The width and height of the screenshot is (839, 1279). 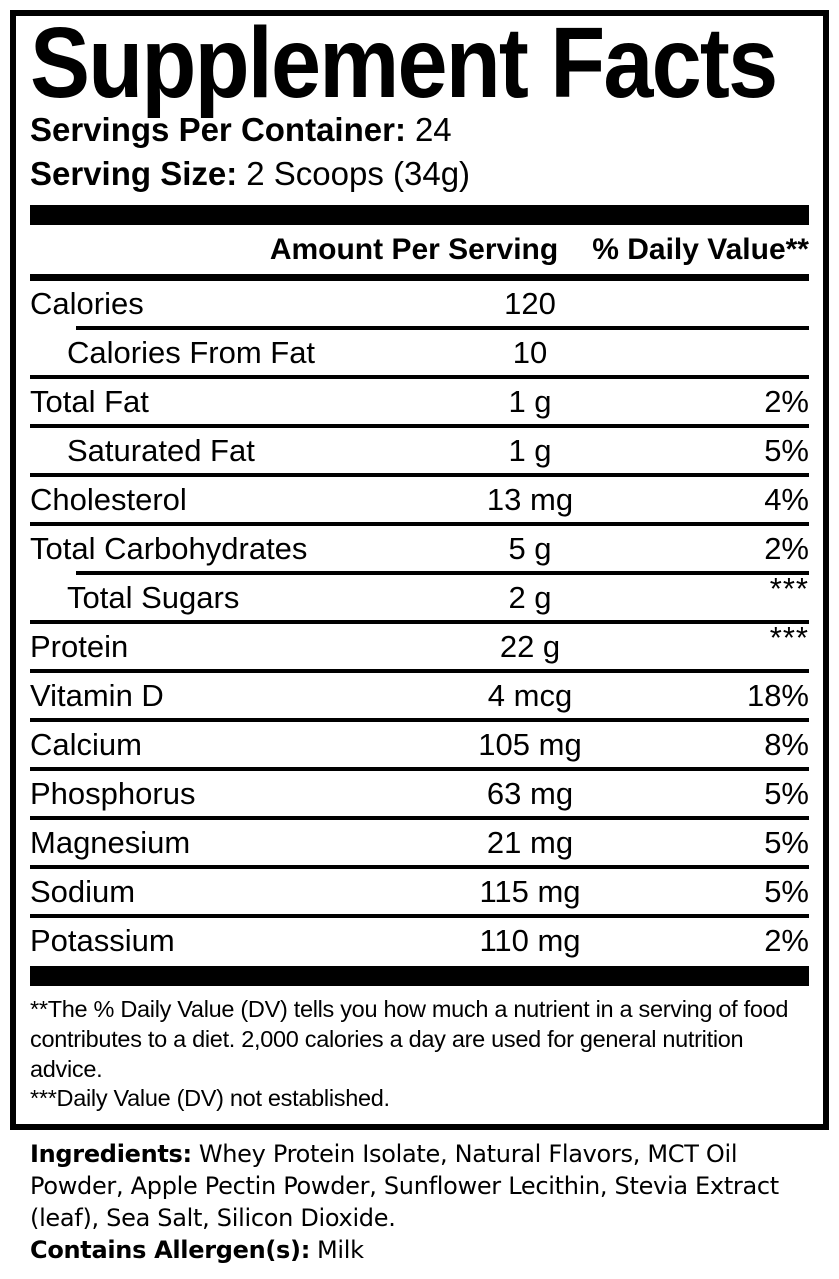 I want to click on nutrient-amount: 21 mg, so click(x=530, y=842).